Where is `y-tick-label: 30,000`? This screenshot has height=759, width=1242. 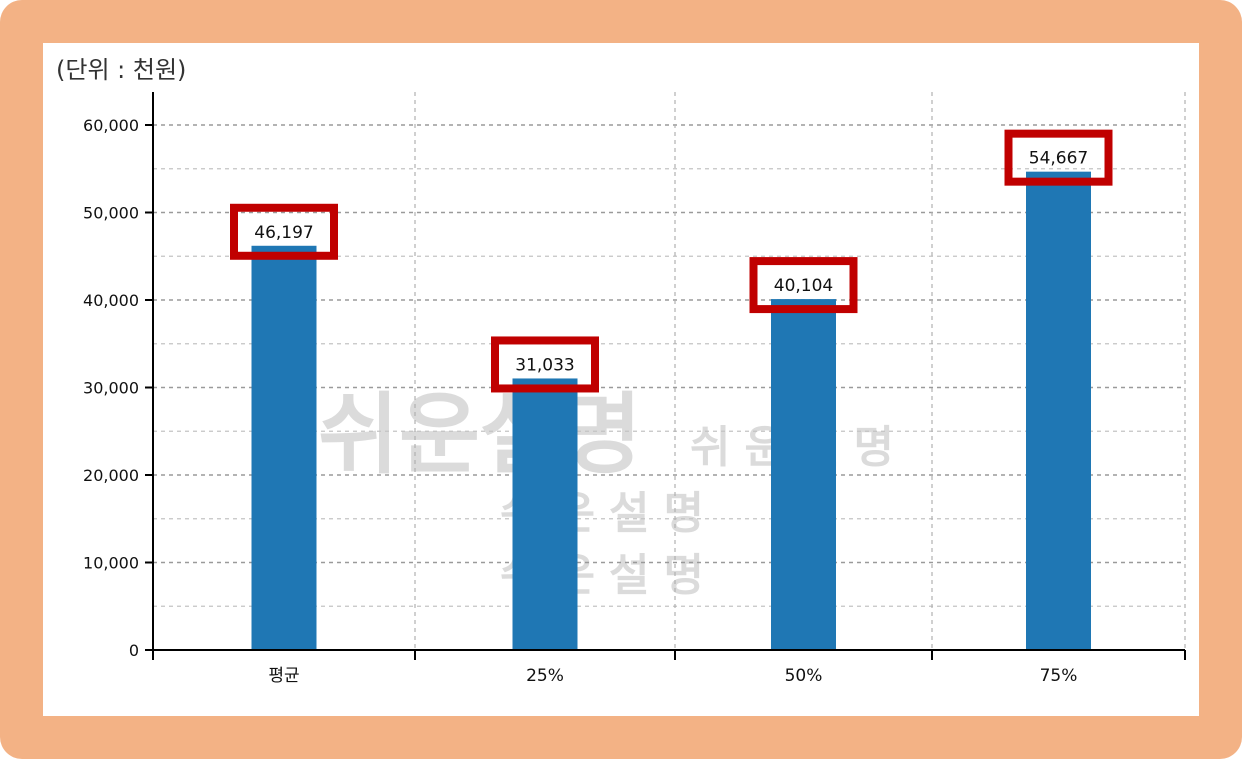
y-tick-label: 30,000 is located at coordinates (111, 388).